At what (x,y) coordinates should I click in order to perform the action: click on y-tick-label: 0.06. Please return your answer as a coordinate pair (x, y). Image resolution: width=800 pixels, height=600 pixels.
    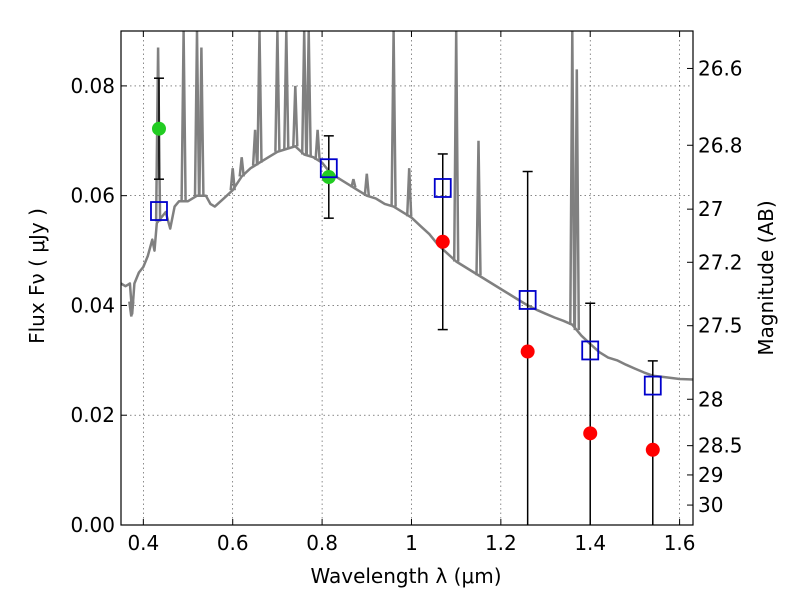
    Looking at the image, I should click on (92, 196).